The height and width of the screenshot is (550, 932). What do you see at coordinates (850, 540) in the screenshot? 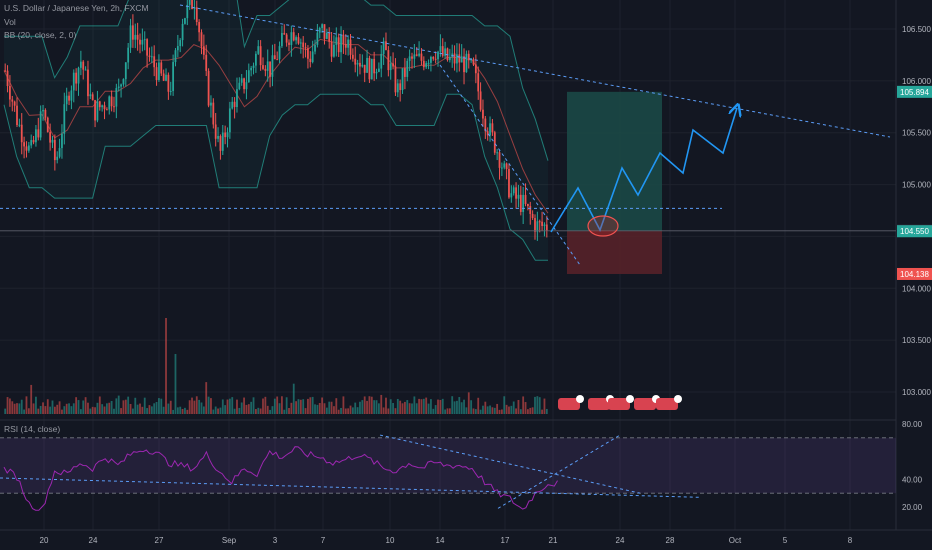
I see `time-axis-label: 8` at bounding box center [850, 540].